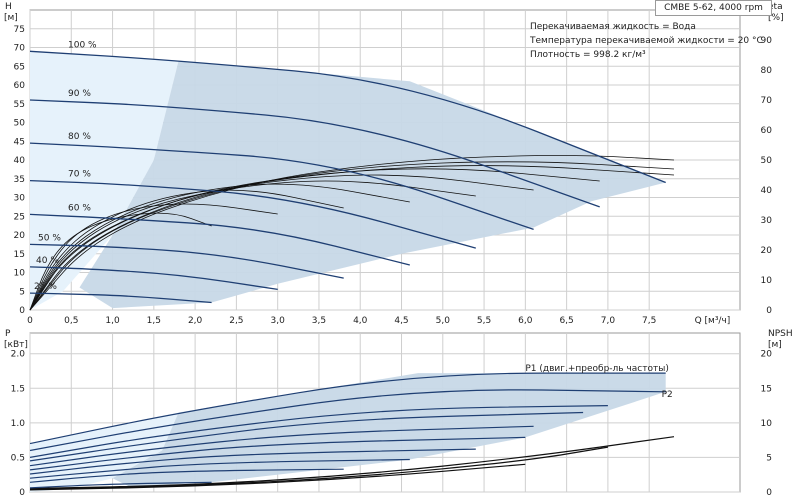 Image resolution: width=803 pixels, height=500 pixels. Describe the element at coordinates (667, 395) in the screenshot. I see `series-label-p2: P2` at that location.